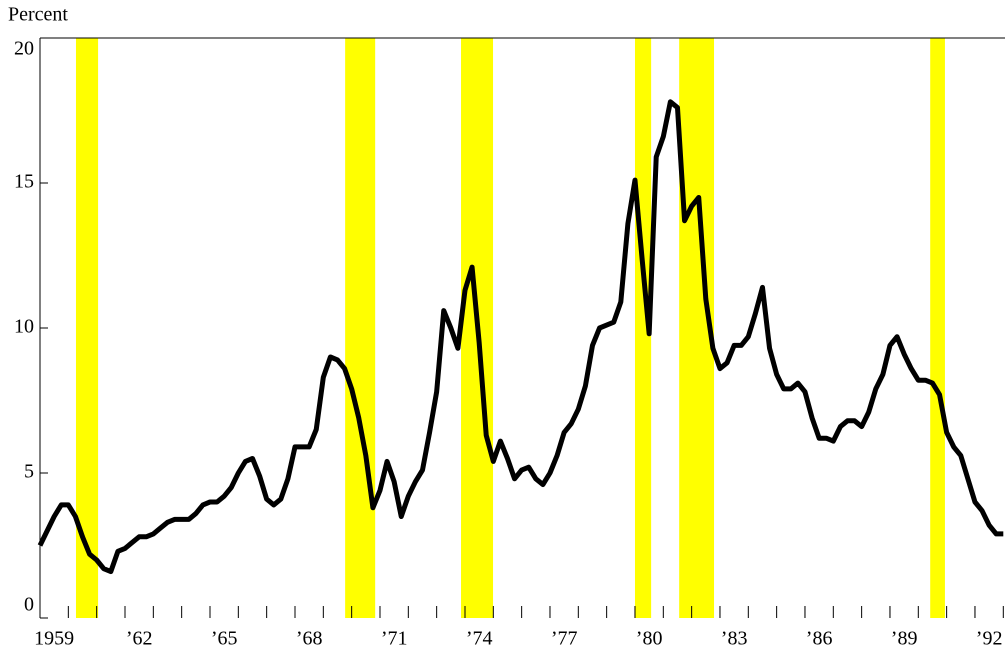 The height and width of the screenshot is (654, 1005). What do you see at coordinates (309, 639) in the screenshot?
I see `x-tick-label: ’68` at bounding box center [309, 639].